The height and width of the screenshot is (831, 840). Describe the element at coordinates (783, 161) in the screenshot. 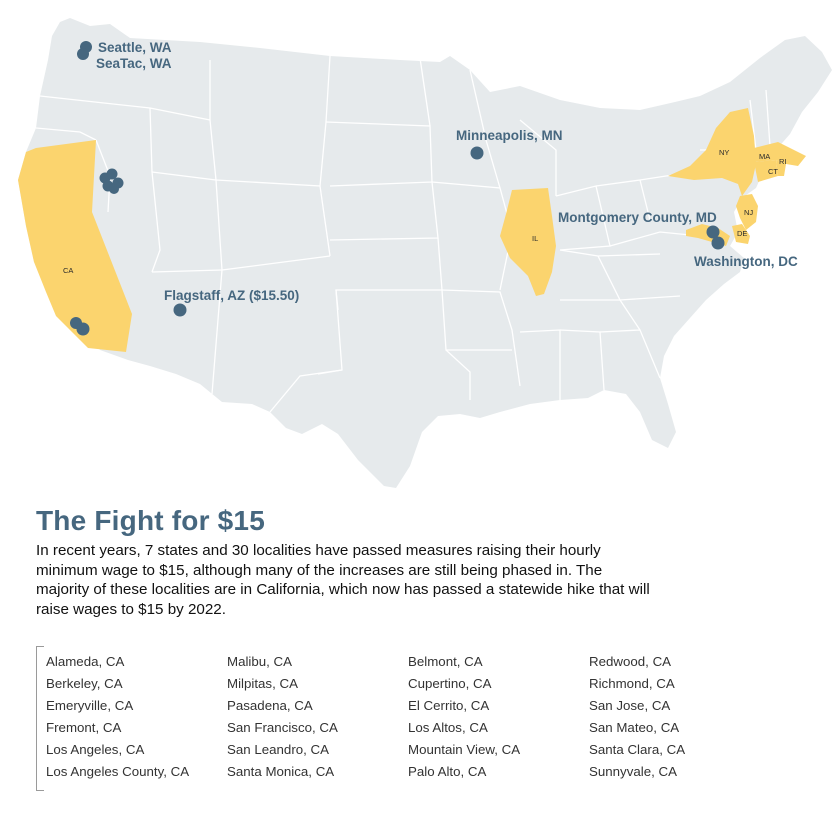

I see `state-label-ri: RI` at that location.